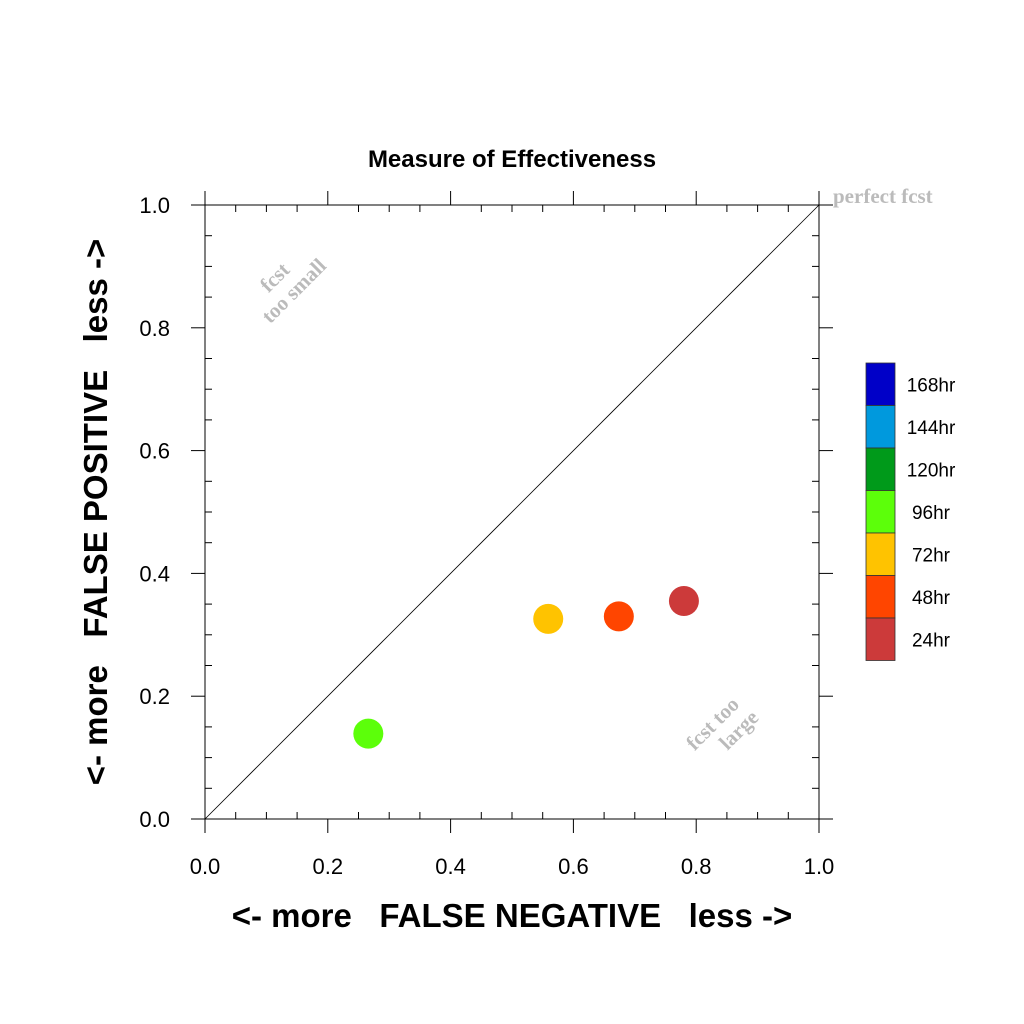 Image resolution: width=1024 pixels, height=1024 pixels. Describe the element at coordinates (880, 427) in the screenshot. I see `legend-swatch-144hr` at that location.